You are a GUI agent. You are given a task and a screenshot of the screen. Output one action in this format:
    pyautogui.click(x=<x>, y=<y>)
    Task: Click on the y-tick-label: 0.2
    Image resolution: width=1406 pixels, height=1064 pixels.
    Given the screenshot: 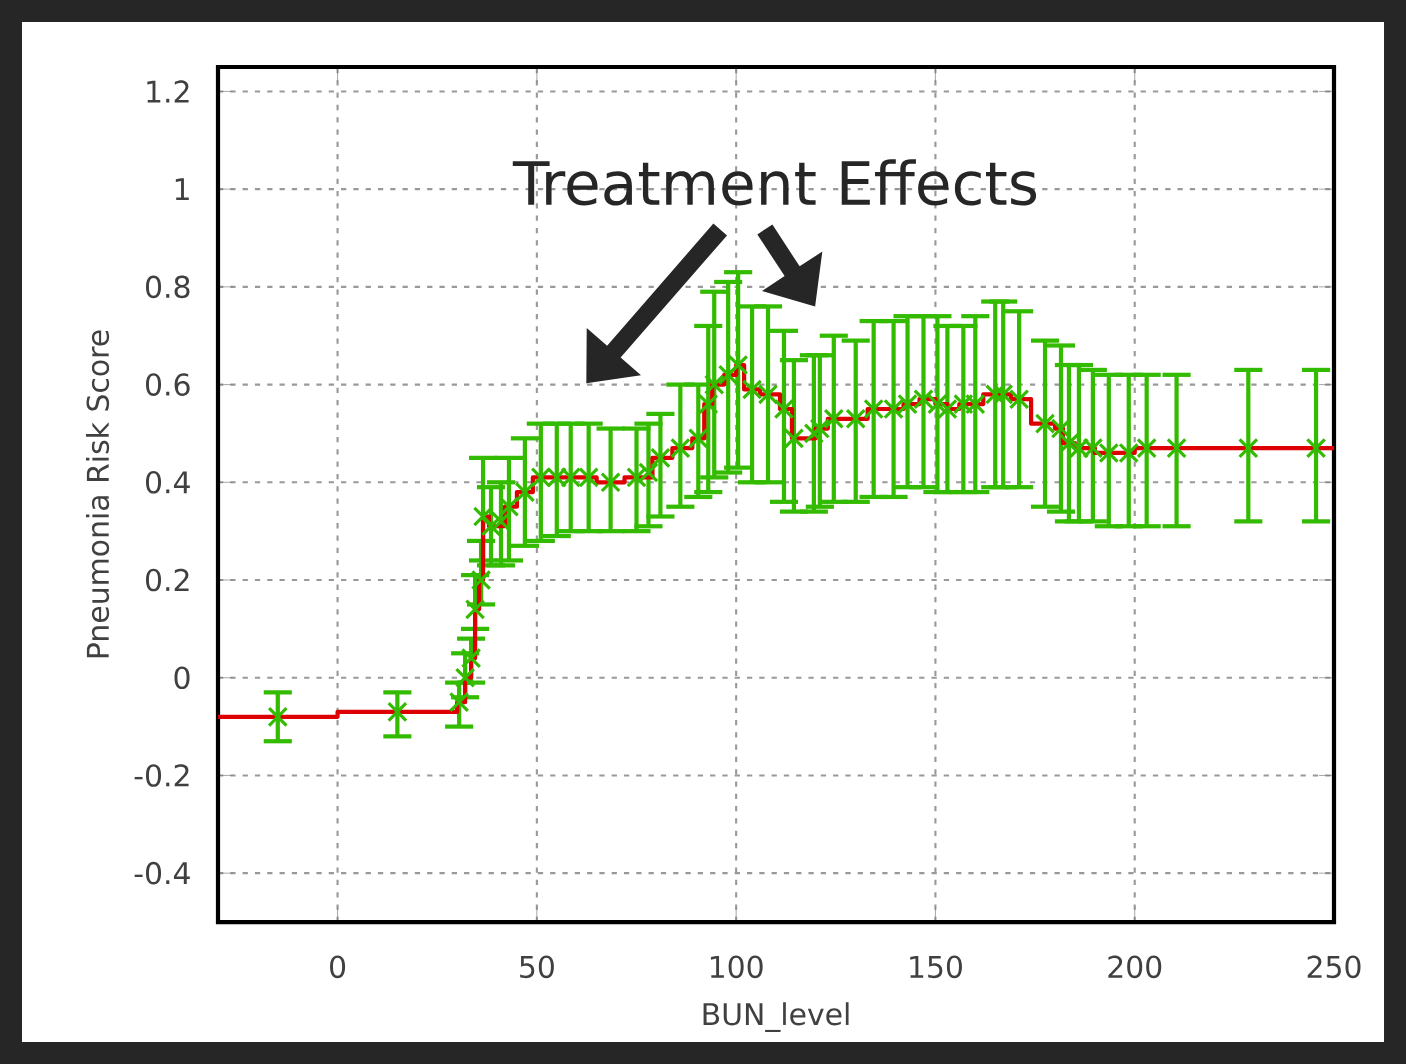 What is the action you would take?
    pyautogui.click(x=167, y=580)
    